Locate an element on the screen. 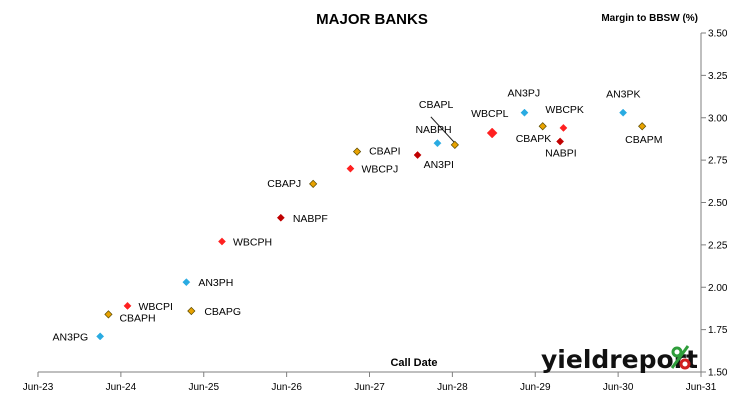 The image size is (730, 400). x-tick-label: Jun-23 is located at coordinates (38, 387).